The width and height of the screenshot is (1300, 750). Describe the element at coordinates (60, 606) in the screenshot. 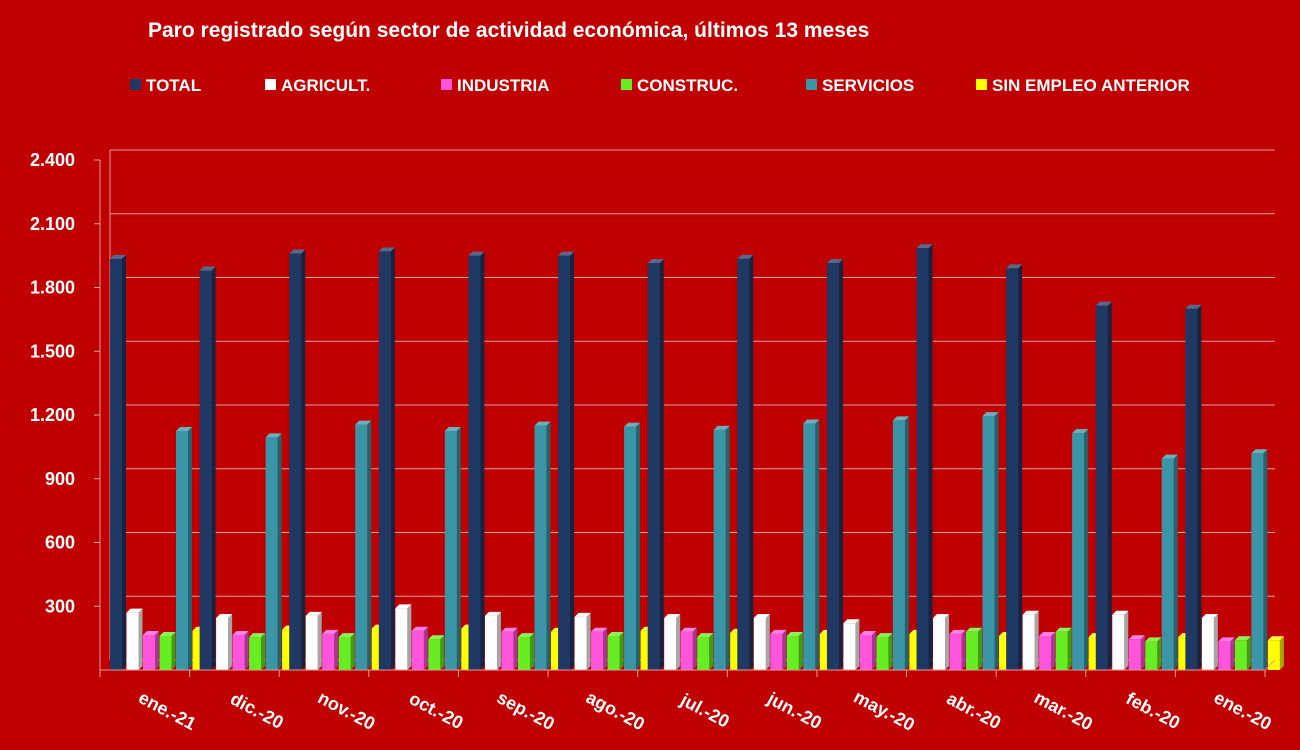

I see `y-tick-label: 300` at that location.